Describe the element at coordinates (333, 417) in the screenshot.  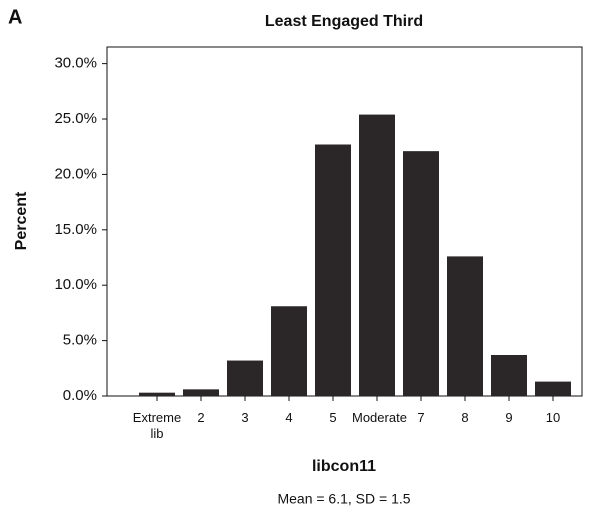
I see `x-tick-label: 5` at that location.